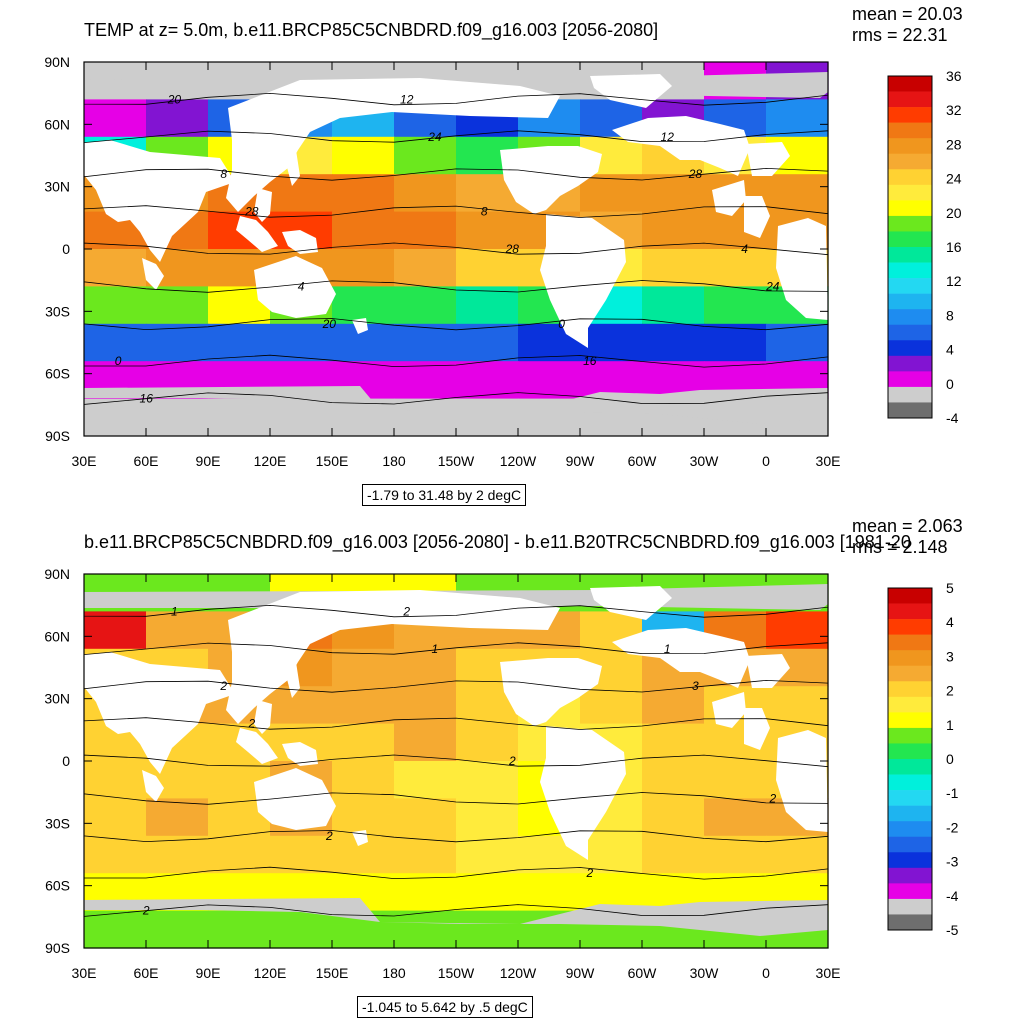  Describe the element at coordinates (705, 973) in the screenshot. I see `x-tick-label: 30W` at that location.